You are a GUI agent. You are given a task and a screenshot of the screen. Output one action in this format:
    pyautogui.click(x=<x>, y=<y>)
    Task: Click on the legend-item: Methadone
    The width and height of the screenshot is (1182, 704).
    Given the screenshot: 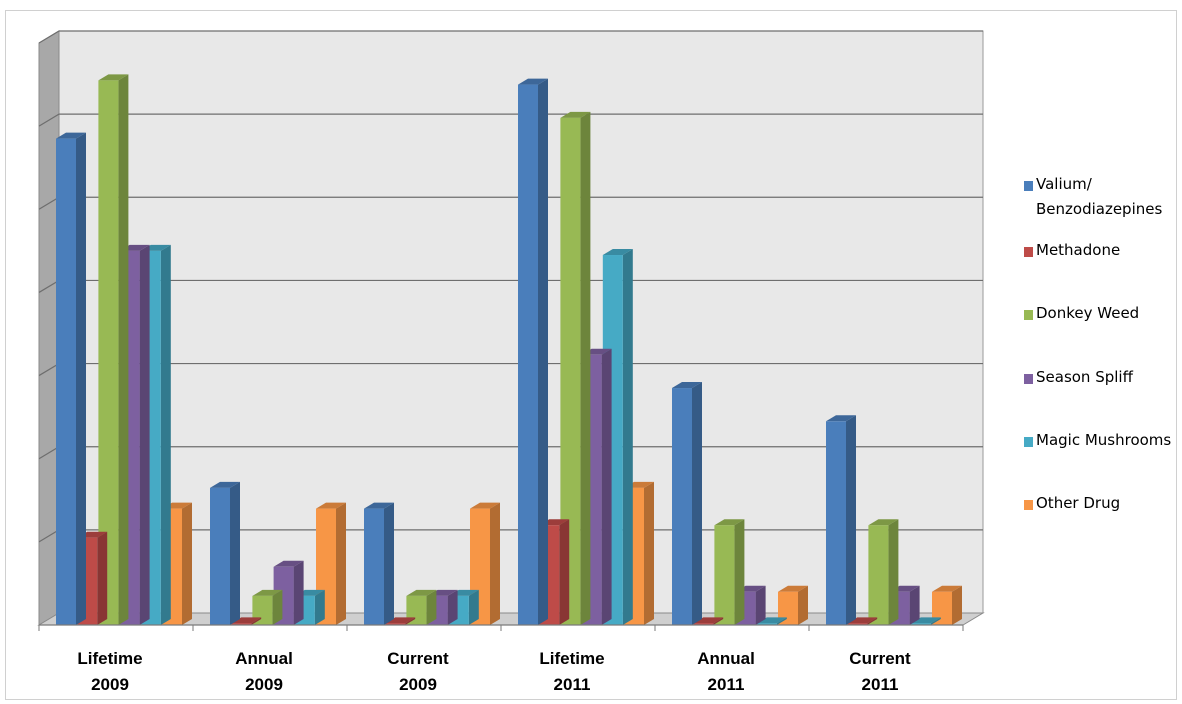 What is the action you would take?
    pyautogui.click(x=1072, y=250)
    